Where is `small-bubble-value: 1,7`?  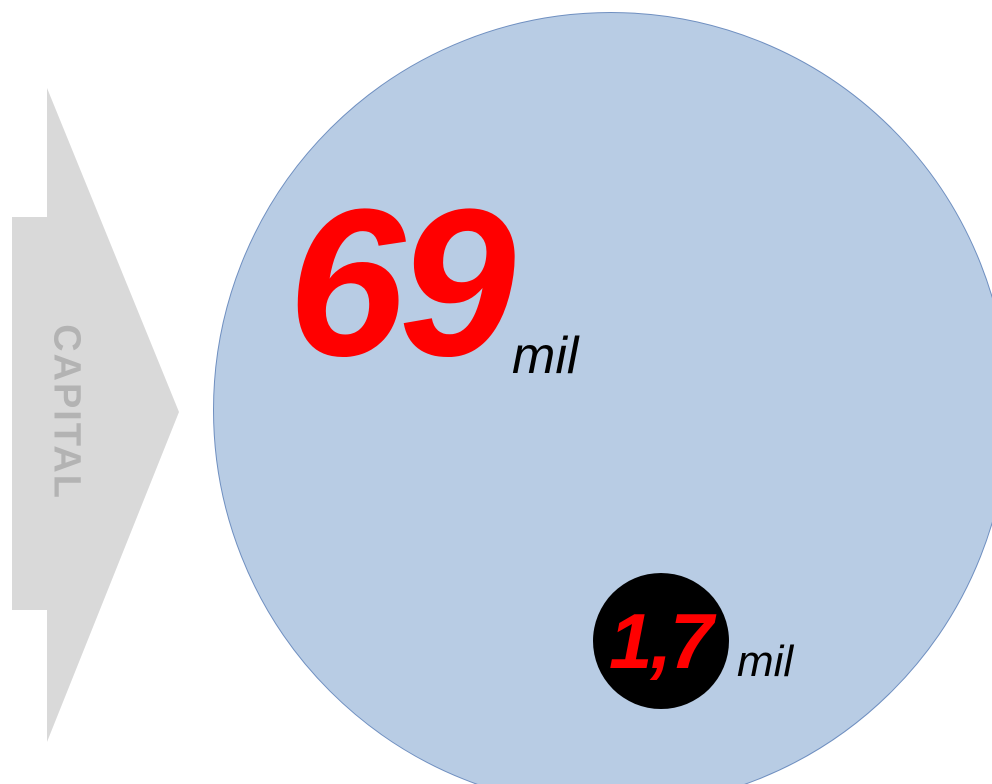 small-bubble-value: 1,7 is located at coordinates (661, 641).